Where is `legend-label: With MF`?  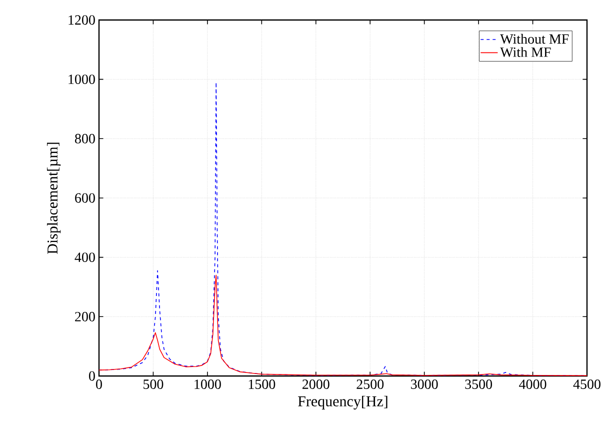
legend-label: With MF is located at coordinates (525, 52).